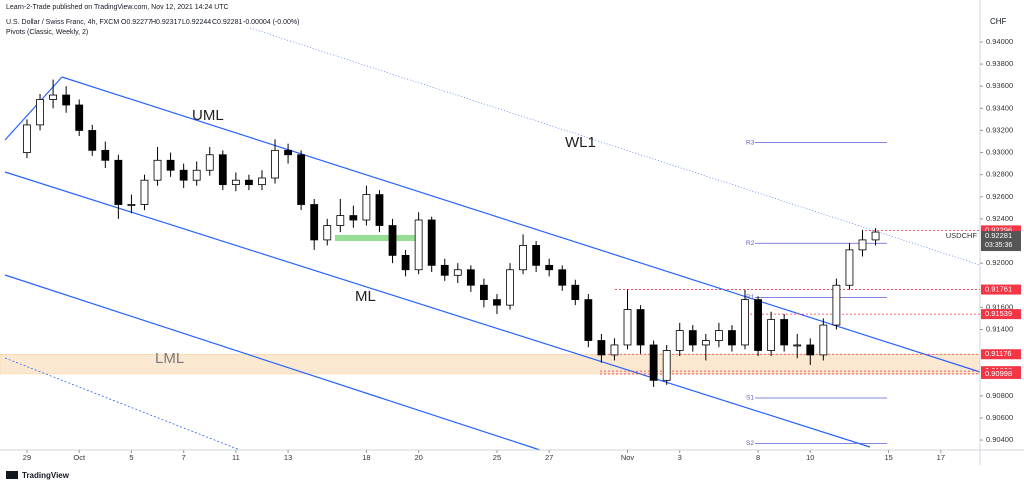  Describe the element at coordinates (27, 457) in the screenshot. I see `x-tick-label: 29` at that location.